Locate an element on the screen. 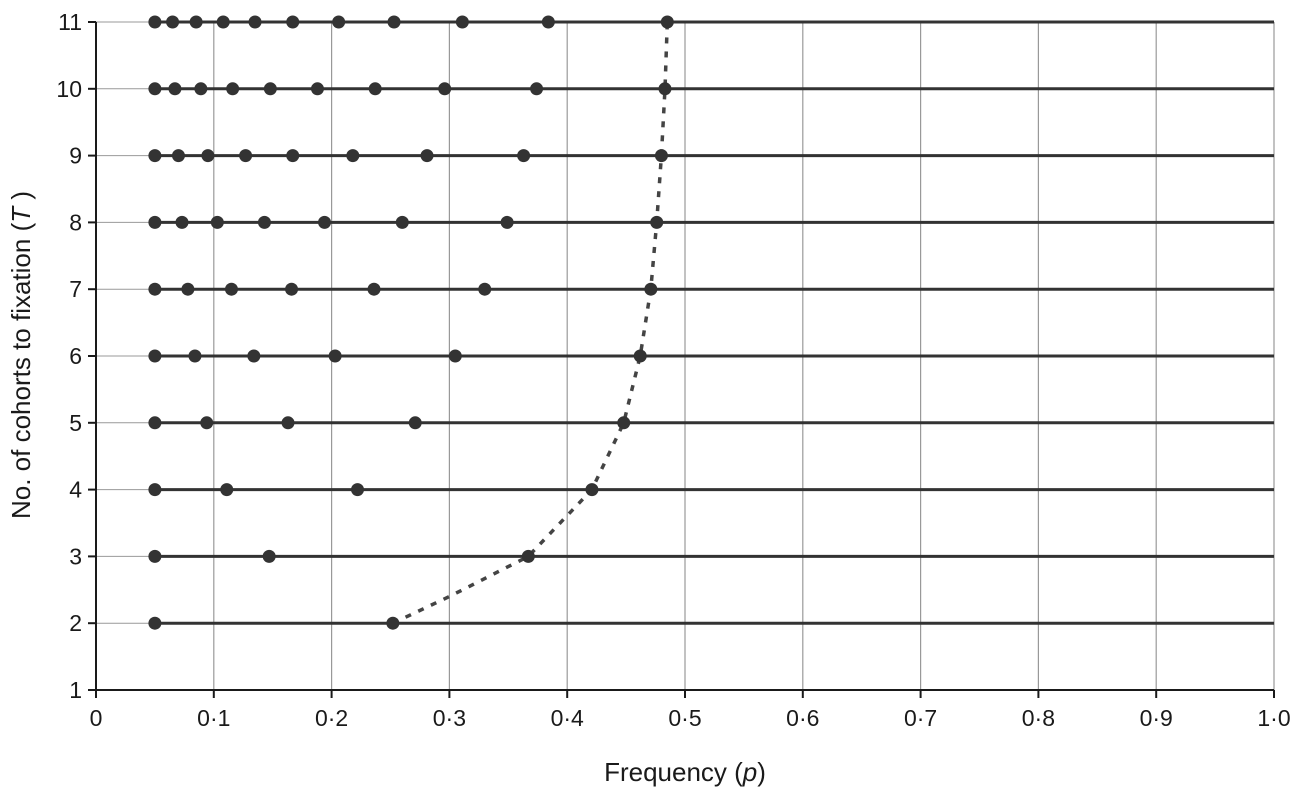 The image size is (1297, 788). x-tick-label: 0·8 is located at coordinates (1038, 718).